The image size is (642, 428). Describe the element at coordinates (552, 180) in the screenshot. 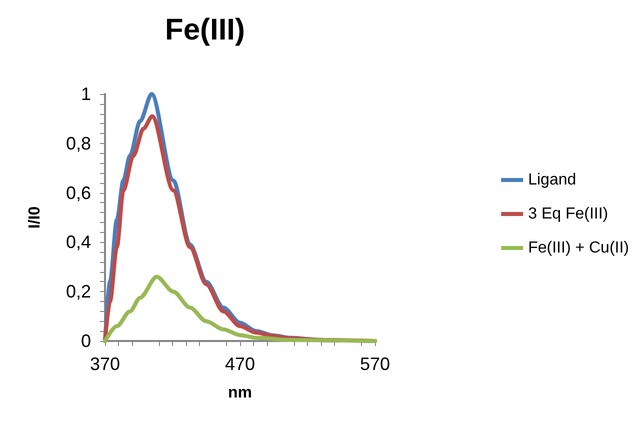

I see `legend-label: Ligand` at that location.